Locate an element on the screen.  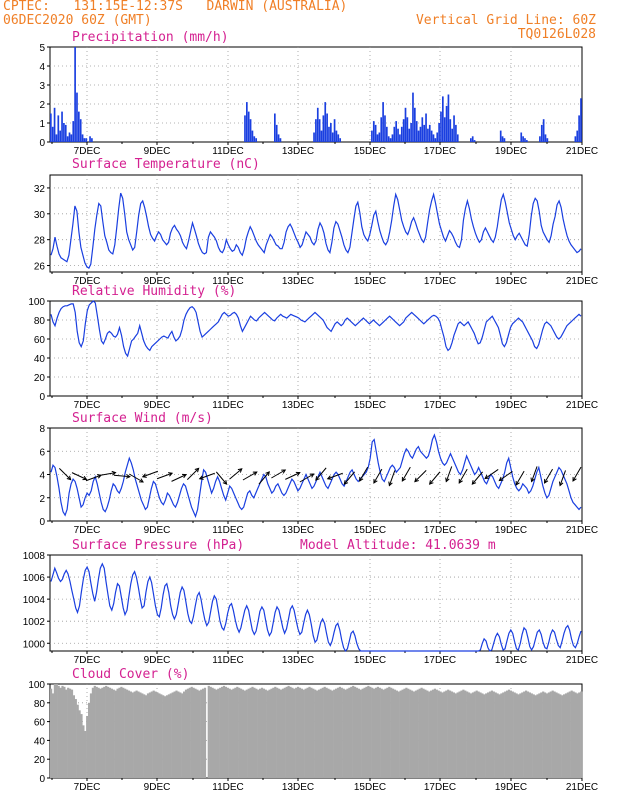
xtick-label-cloud: 7DEC is located at coordinates (87, 787).